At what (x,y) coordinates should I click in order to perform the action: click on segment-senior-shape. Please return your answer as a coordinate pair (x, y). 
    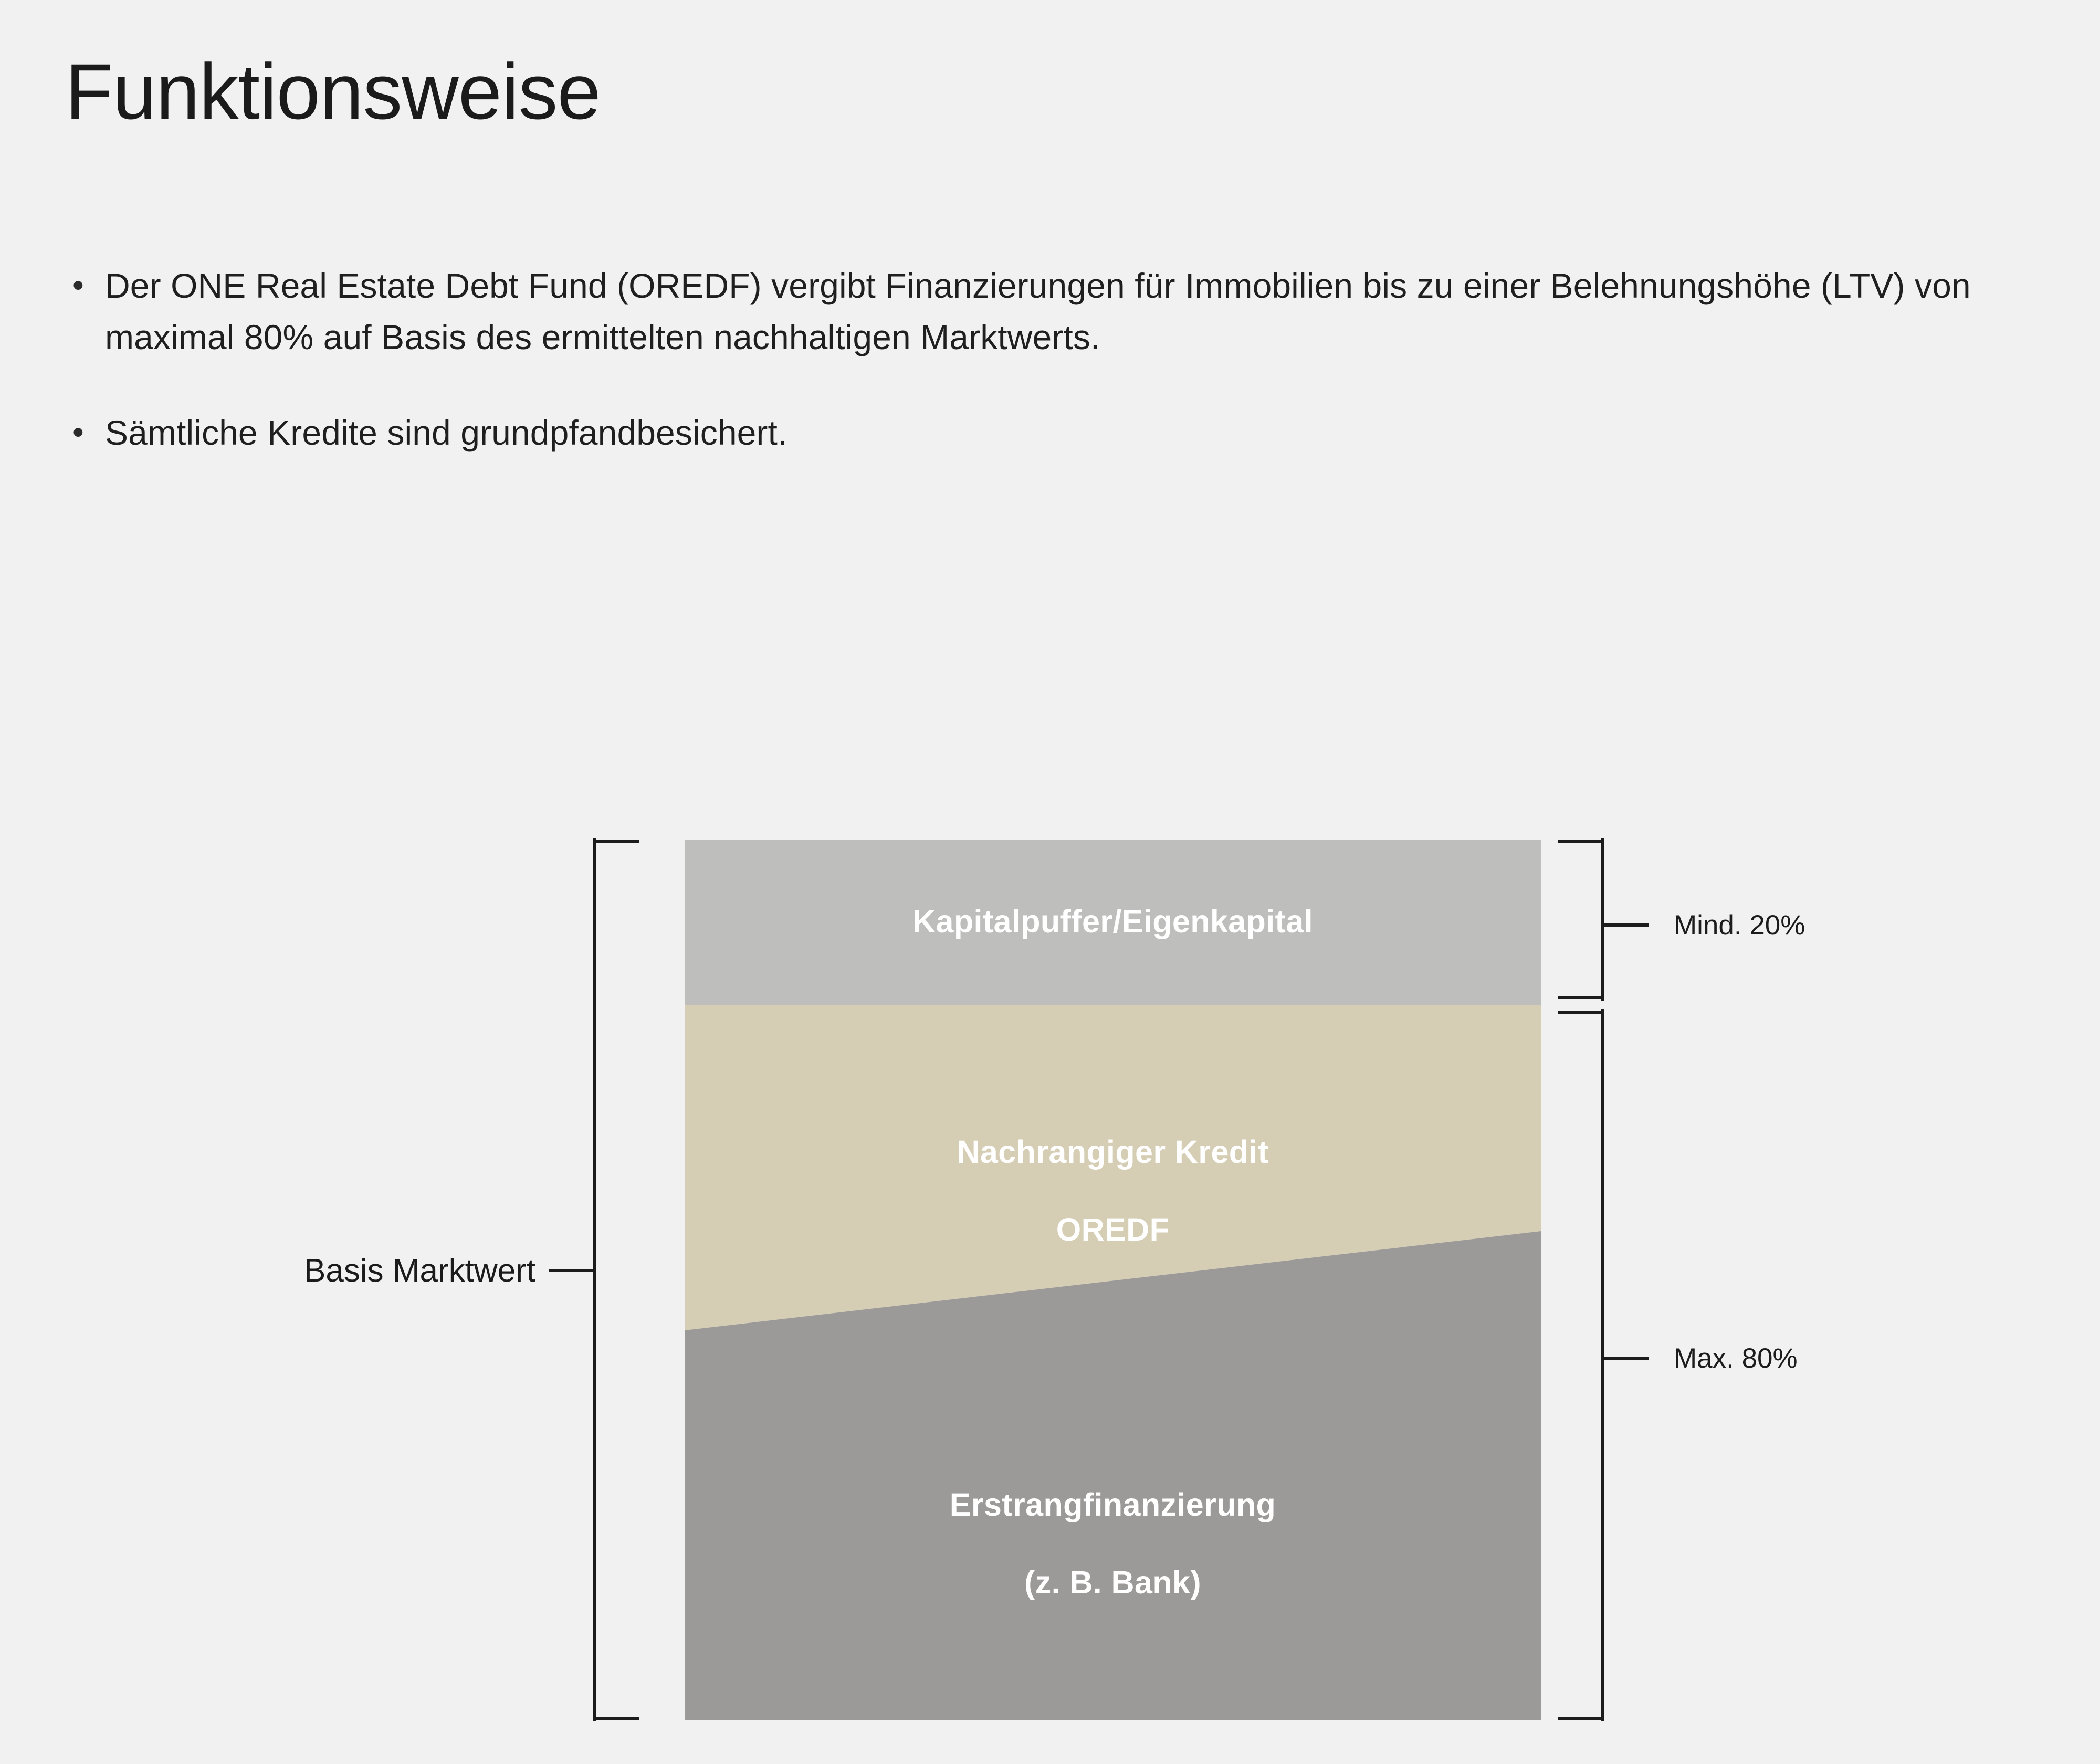
    Looking at the image, I should click on (1113, 1475).